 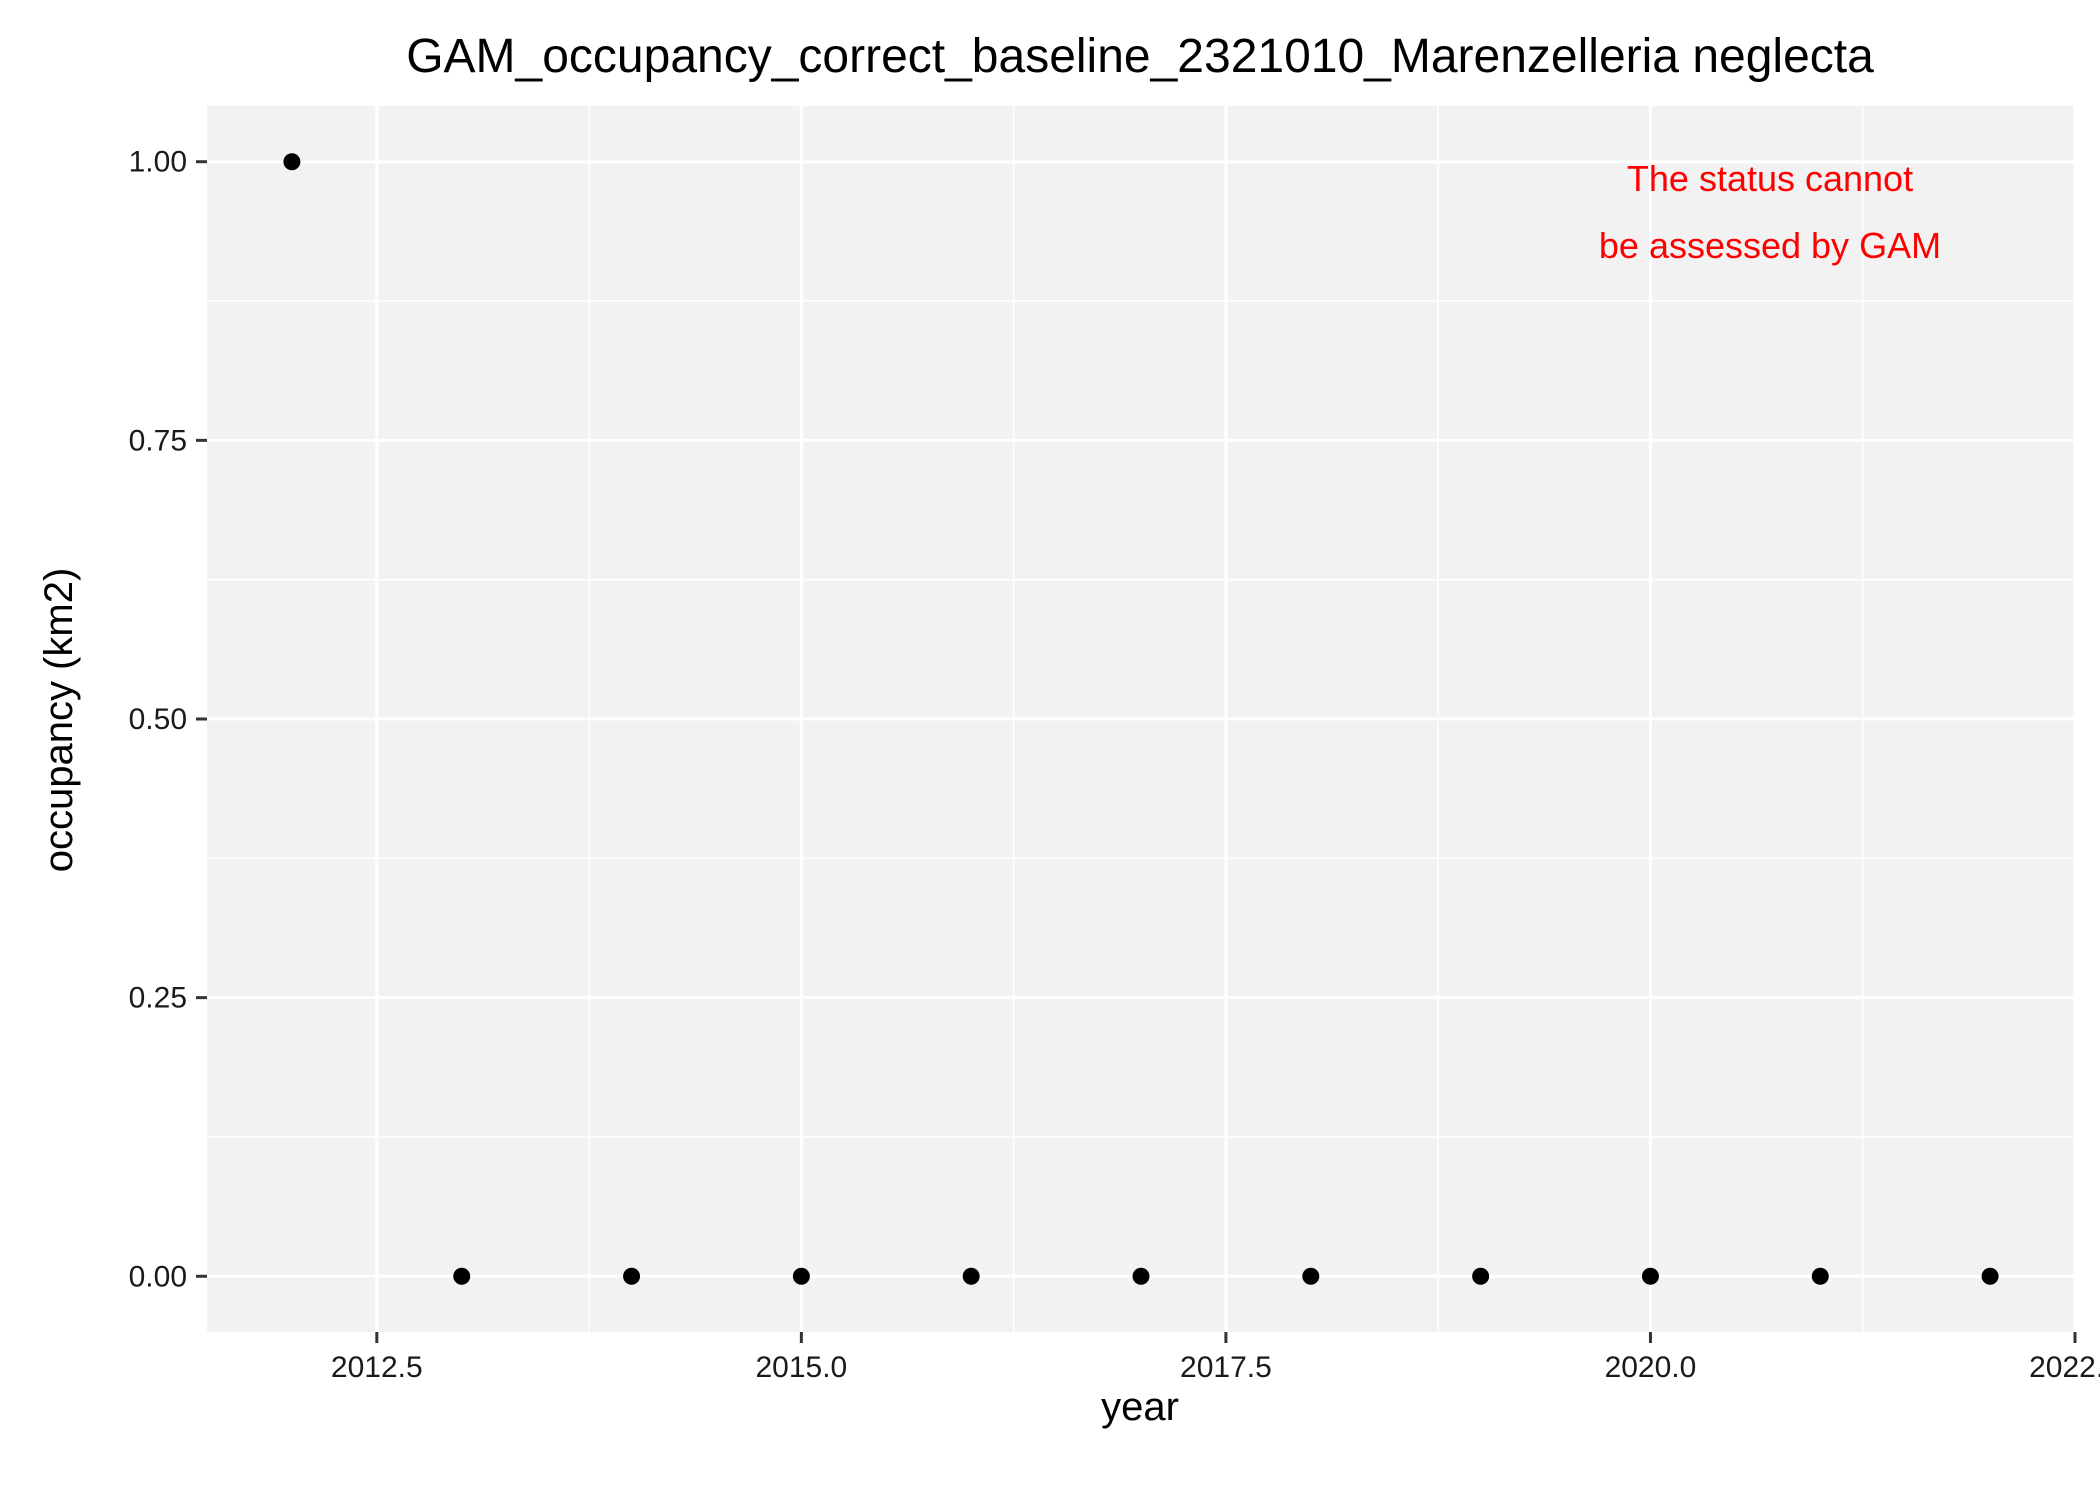 What do you see at coordinates (1770, 212) in the screenshot?
I see `annotation: The status cannot be assessed by GAM` at bounding box center [1770, 212].